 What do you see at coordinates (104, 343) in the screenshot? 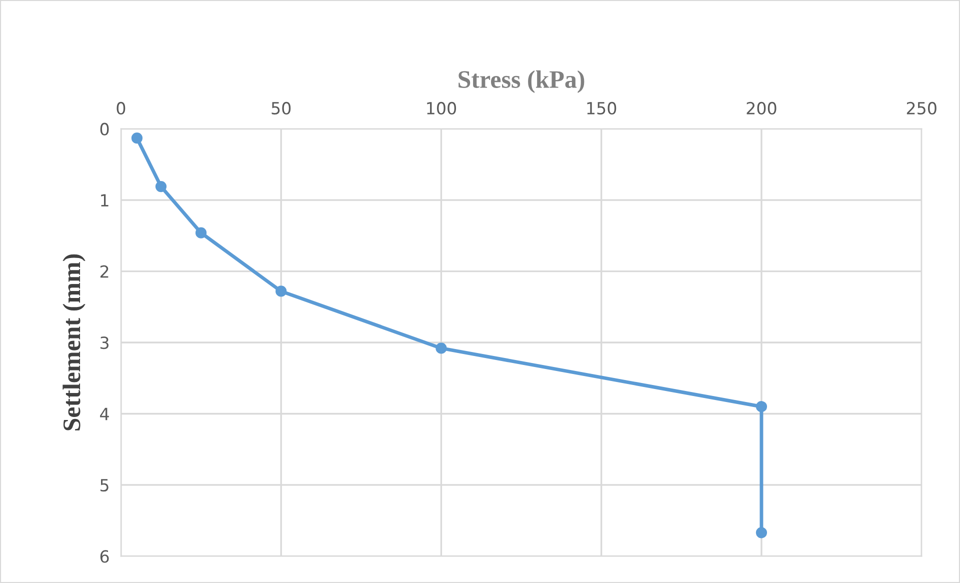
I see `y-tick-label: 3` at bounding box center [104, 343].